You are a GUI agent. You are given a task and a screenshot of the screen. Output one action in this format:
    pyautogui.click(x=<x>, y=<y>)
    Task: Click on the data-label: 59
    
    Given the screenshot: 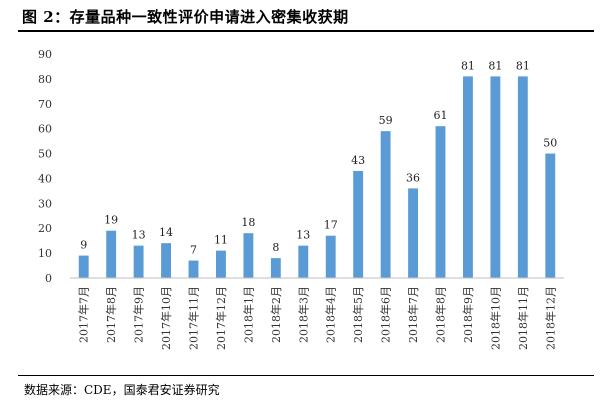 What is the action you would take?
    pyautogui.click(x=386, y=120)
    